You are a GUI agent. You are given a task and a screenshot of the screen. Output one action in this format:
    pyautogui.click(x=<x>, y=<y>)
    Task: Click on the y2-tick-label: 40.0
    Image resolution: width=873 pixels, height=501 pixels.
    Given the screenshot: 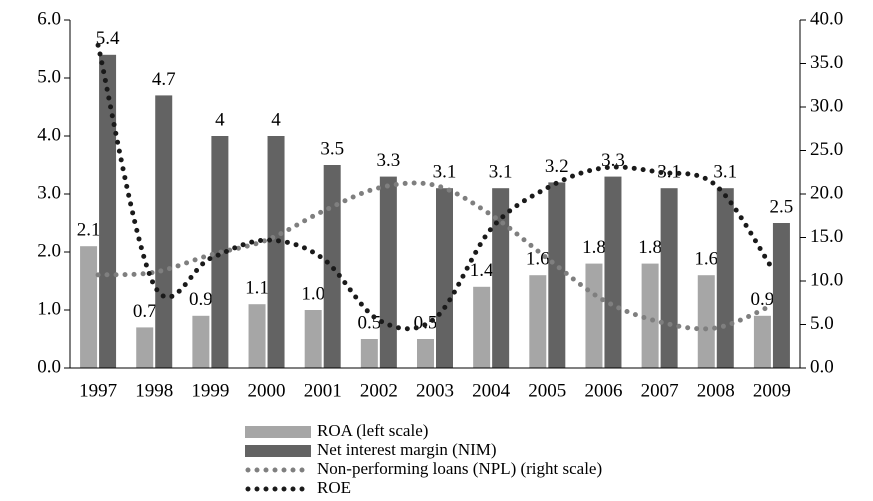 What is the action you would take?
    pyautogui.click(x=826, y=18)
    